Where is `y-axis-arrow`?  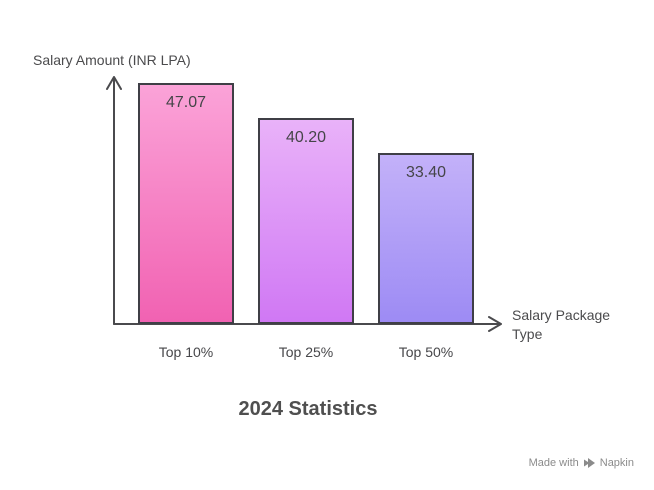
y-axis-arrow is located at coordinates (114, 200).